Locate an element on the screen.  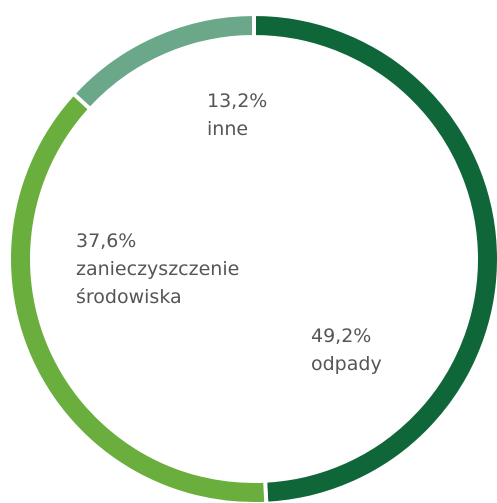
value-label: 13,2% is located at coordinates (237, 101).